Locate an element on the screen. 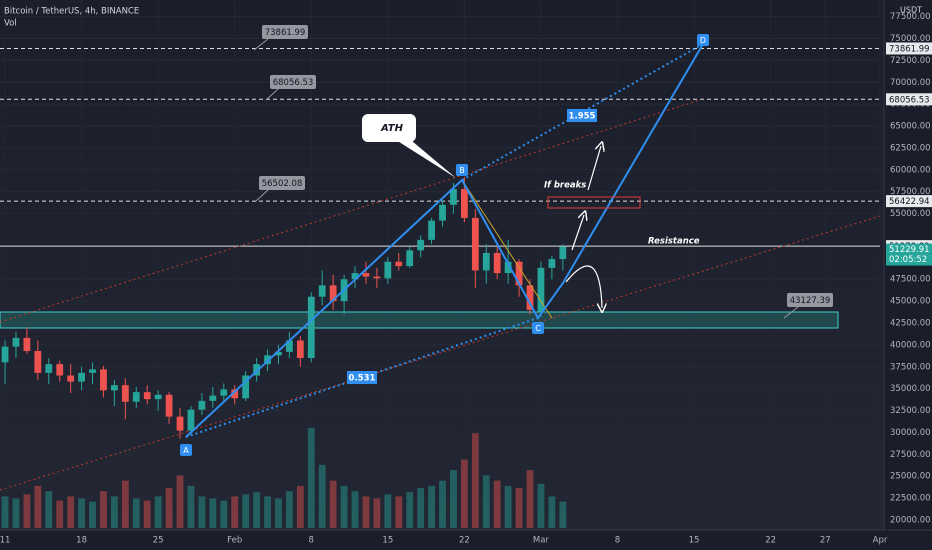  support-zone is located at coordinates (419, 320).